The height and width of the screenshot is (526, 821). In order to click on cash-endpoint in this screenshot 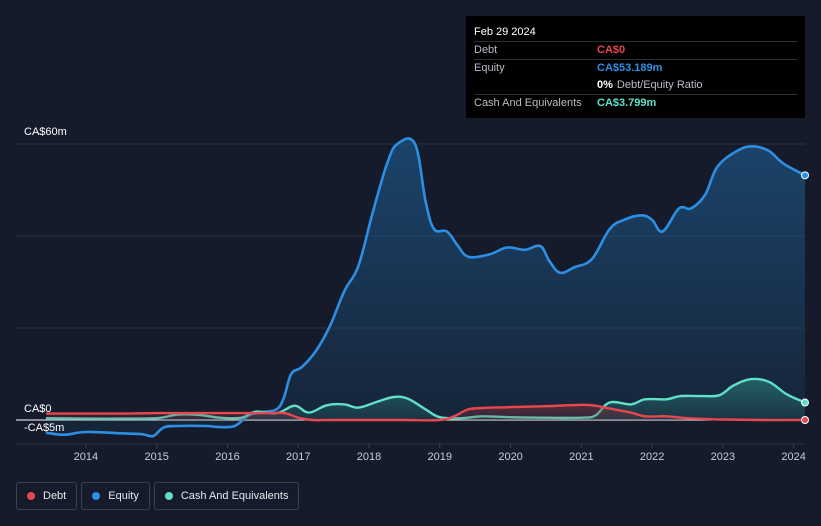, I will do `click(805, 402)`.